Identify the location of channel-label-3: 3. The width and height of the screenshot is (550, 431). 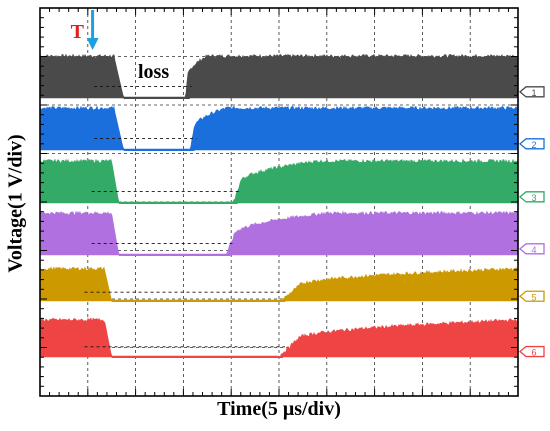
(533, 198).